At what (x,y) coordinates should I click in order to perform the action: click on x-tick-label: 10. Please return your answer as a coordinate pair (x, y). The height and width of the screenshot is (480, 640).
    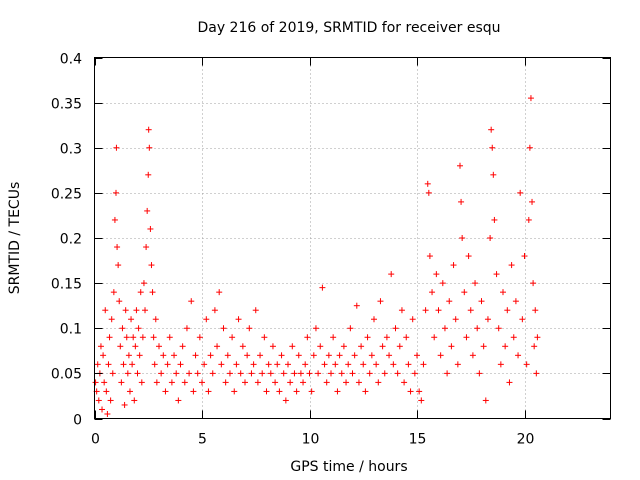
    Looking at the image, I should click on (311, 440).